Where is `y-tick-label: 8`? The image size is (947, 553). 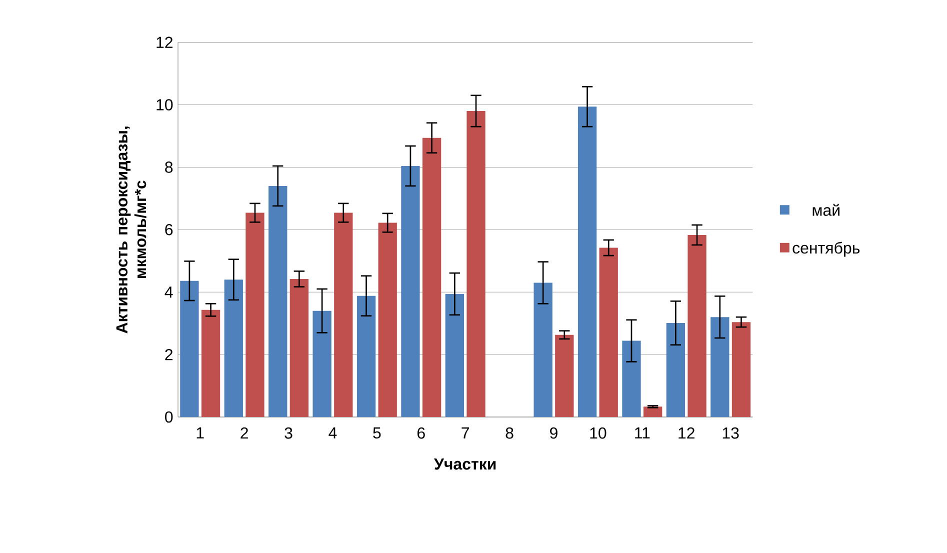
y-tick-label: 8 is located at coordinates (169, 167).